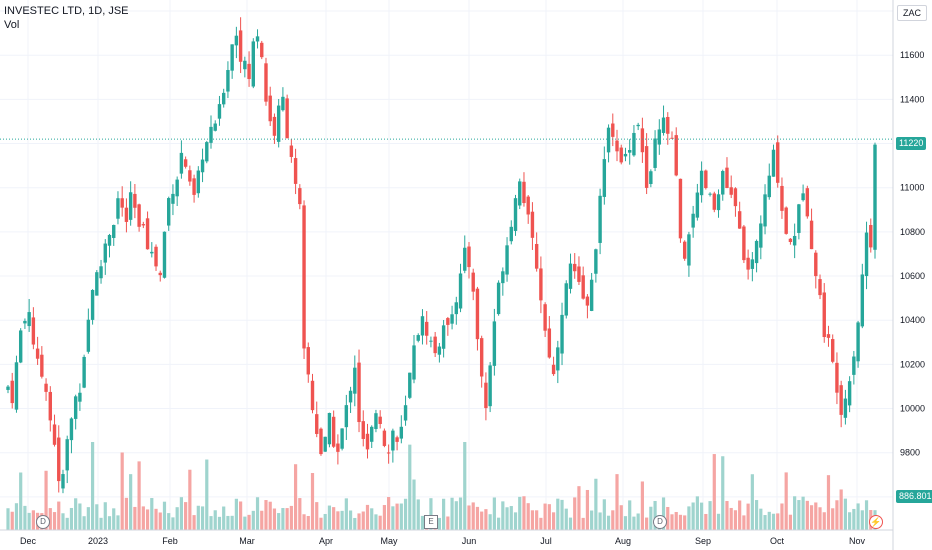 The width and height of the screenshot is (932, 550). I want to click on earnings-marker: E, so click(431, 522).